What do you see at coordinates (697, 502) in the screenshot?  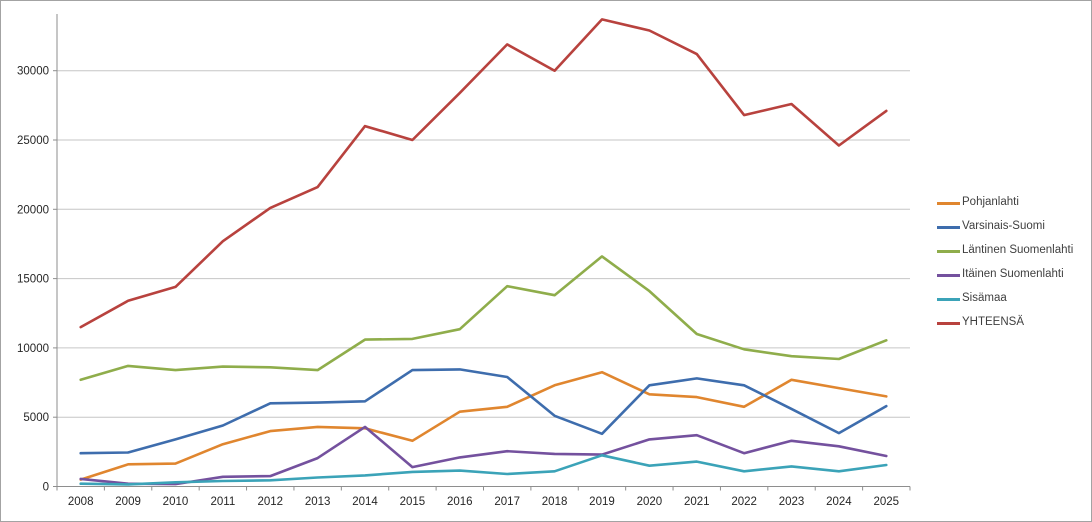 I see `x-axis-tick-label: 2021` at bounding box center [697, 502].